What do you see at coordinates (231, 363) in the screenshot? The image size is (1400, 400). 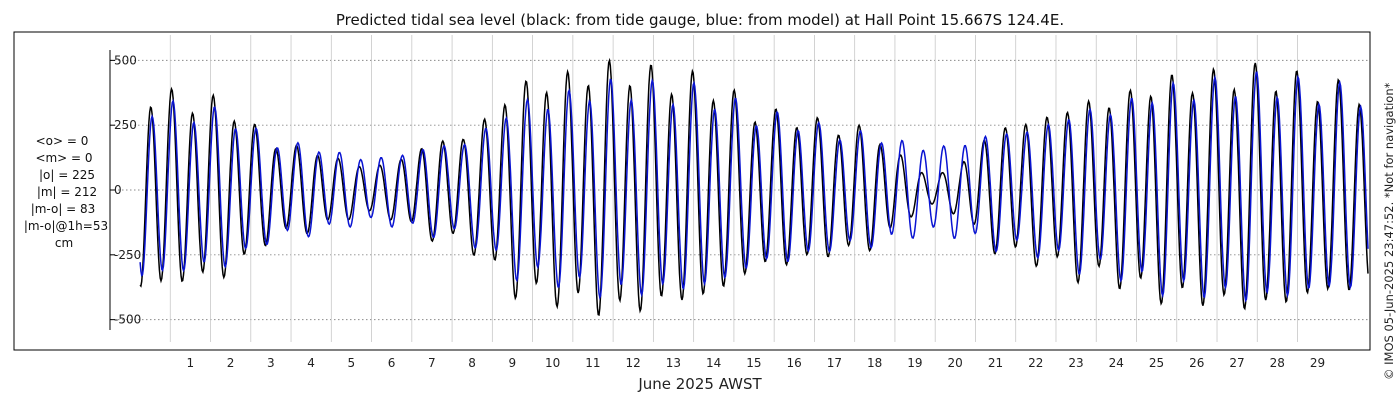 I see `x-tick-label: 2` at bounding box center [231, 363].